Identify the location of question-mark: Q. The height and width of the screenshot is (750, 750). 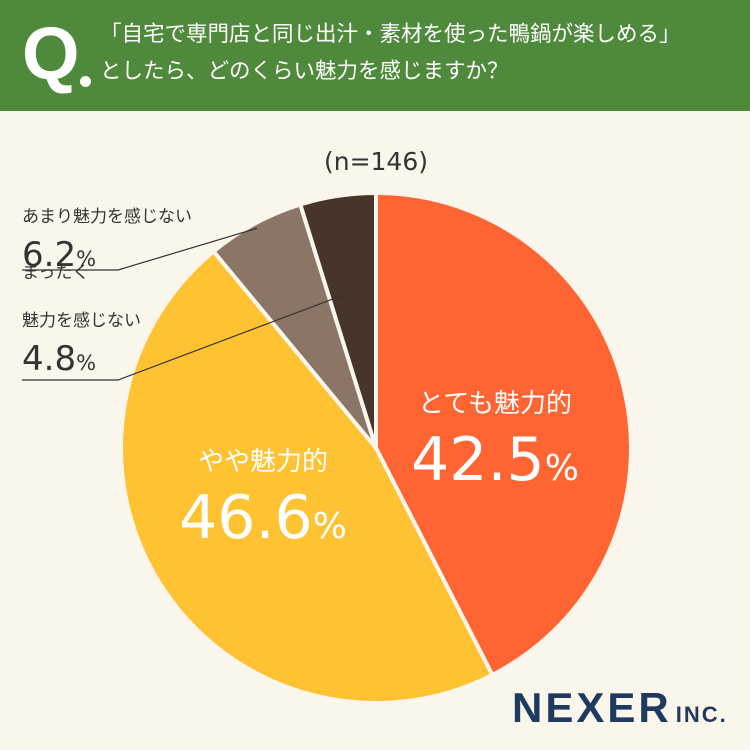
(51, 53).